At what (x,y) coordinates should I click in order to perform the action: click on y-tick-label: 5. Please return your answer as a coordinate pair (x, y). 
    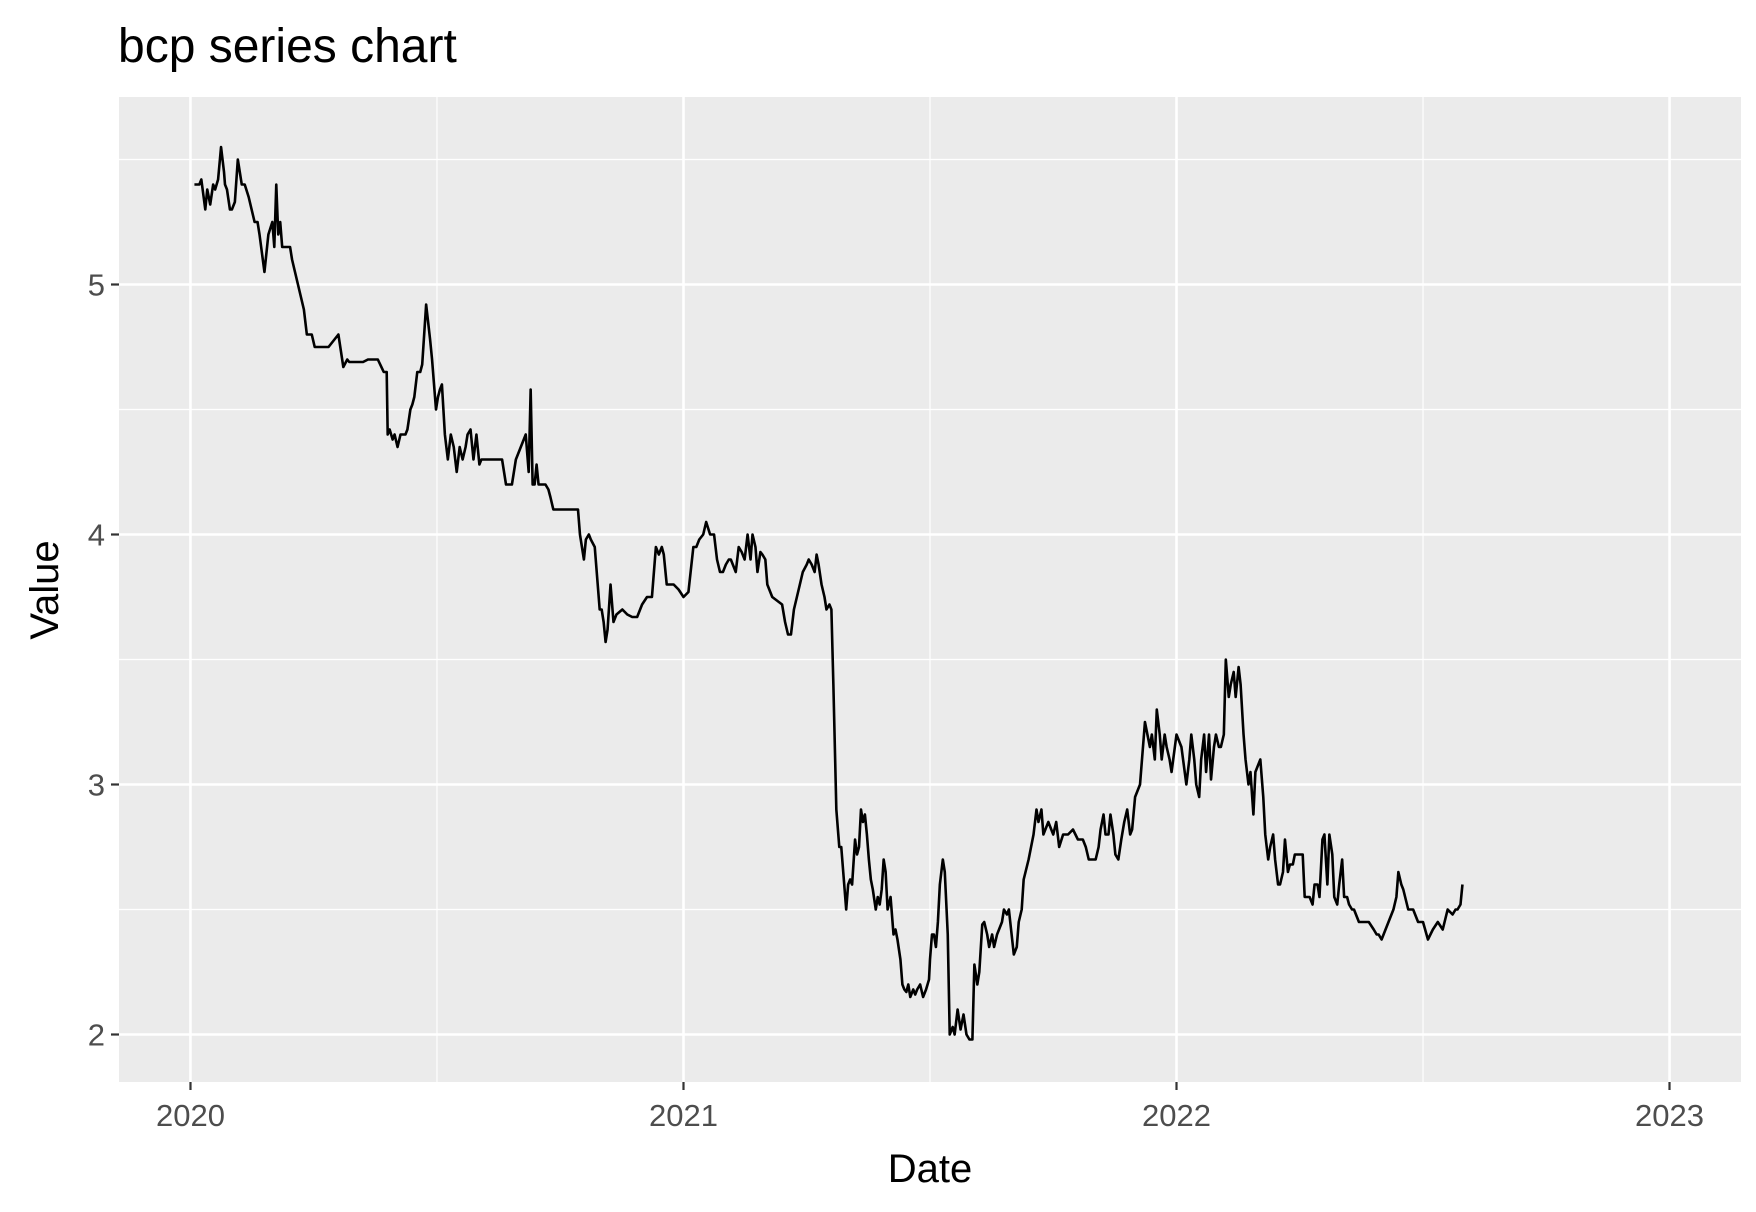
    Looking at the image, I should click on (96, 285).